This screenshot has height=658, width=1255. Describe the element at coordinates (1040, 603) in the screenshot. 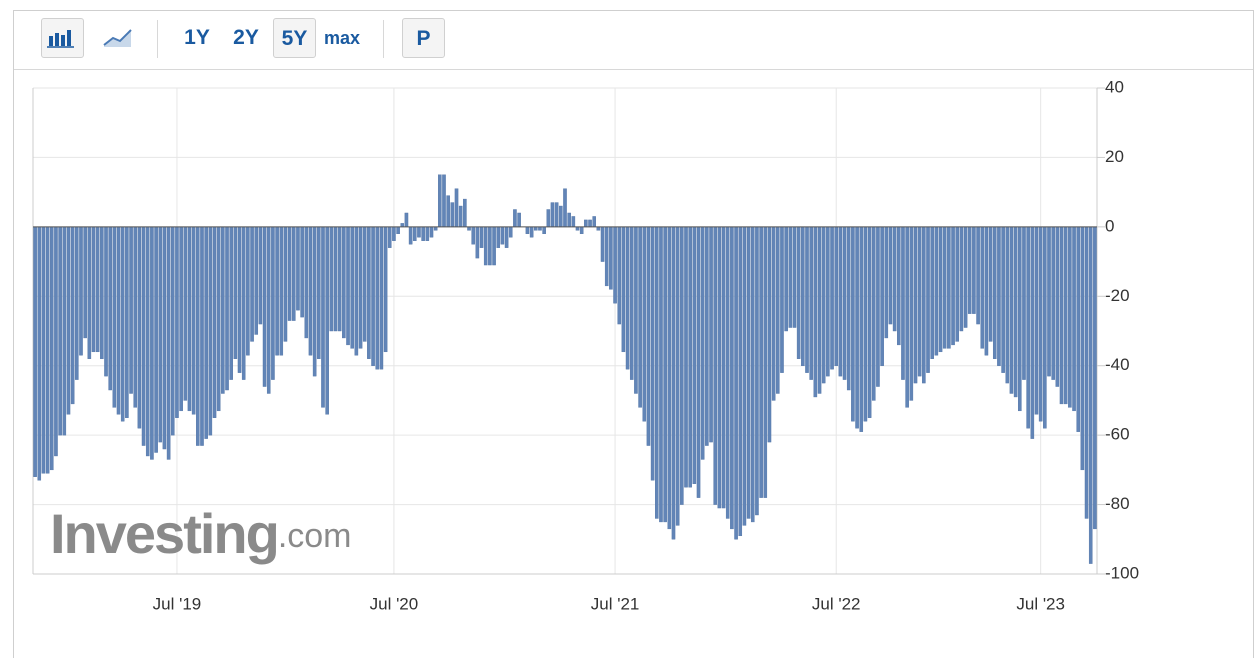

I see `x-tick-label: Jul '23` at that location.